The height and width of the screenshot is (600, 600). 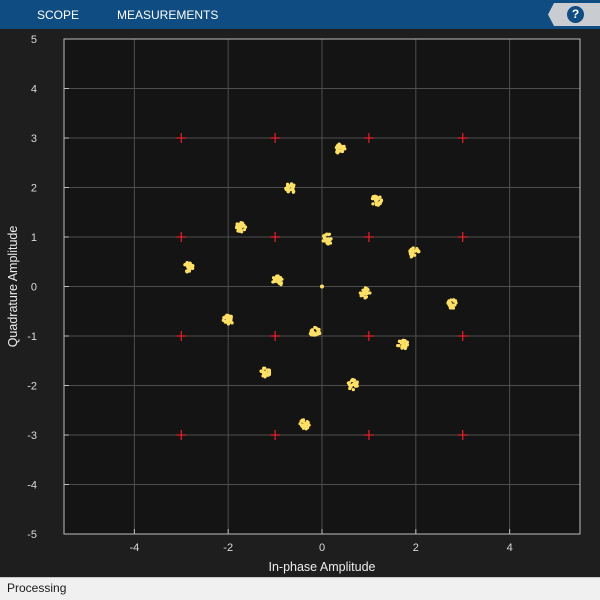 What do you see at coordinates (168, 15) in the screenshot?
I see `tab-measurements: MEASUREMENTS` at bounding box center [168, 15].